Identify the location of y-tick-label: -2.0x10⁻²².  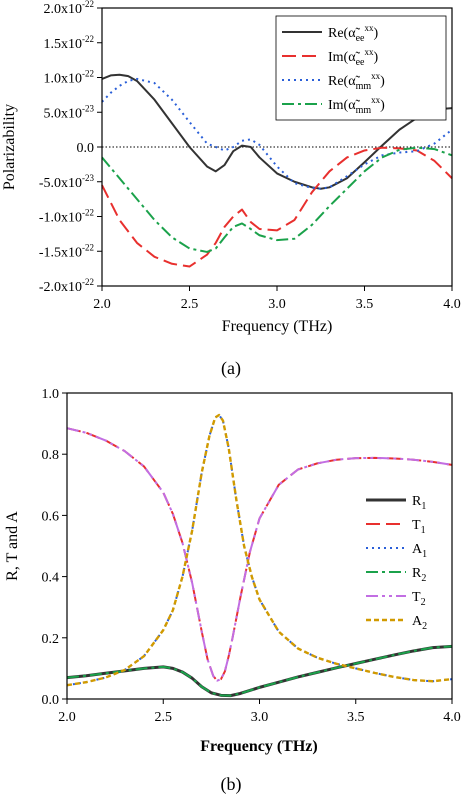
(66, 286).